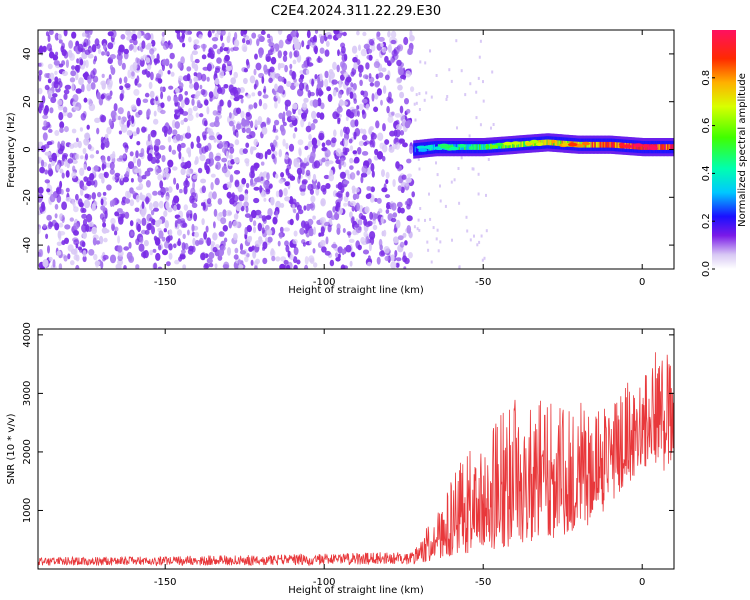 This screenshot has width=750, height=600. I want to click on y-tick-label: 4000, so click(27, 334).